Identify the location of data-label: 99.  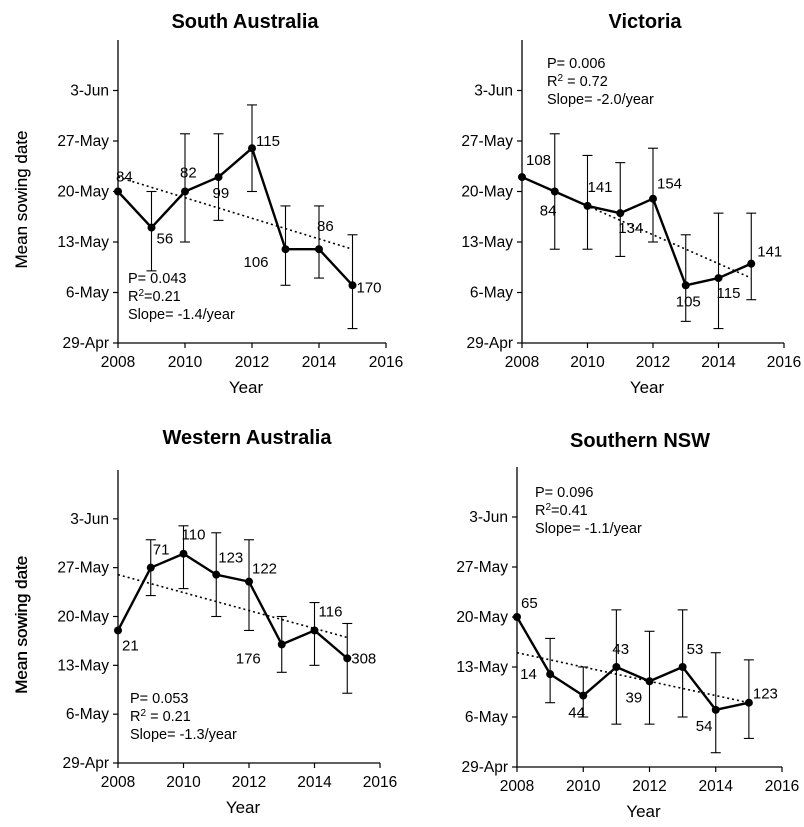
(221, 193).